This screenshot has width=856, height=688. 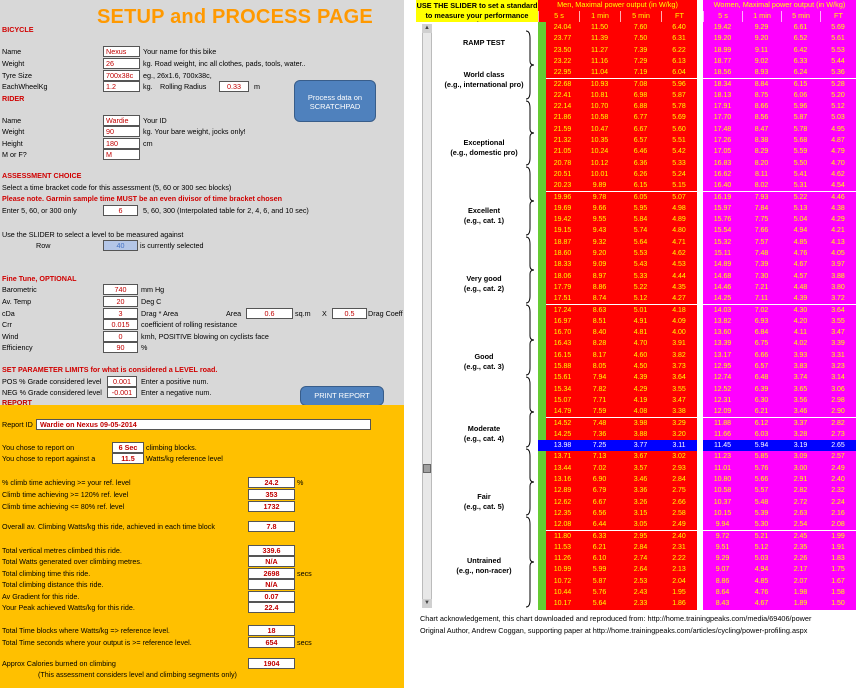 What do you see at coordinates (722, 129) in the screenshot?
I see `women-power-cell: 17.48` at bounding box center [722, 129].